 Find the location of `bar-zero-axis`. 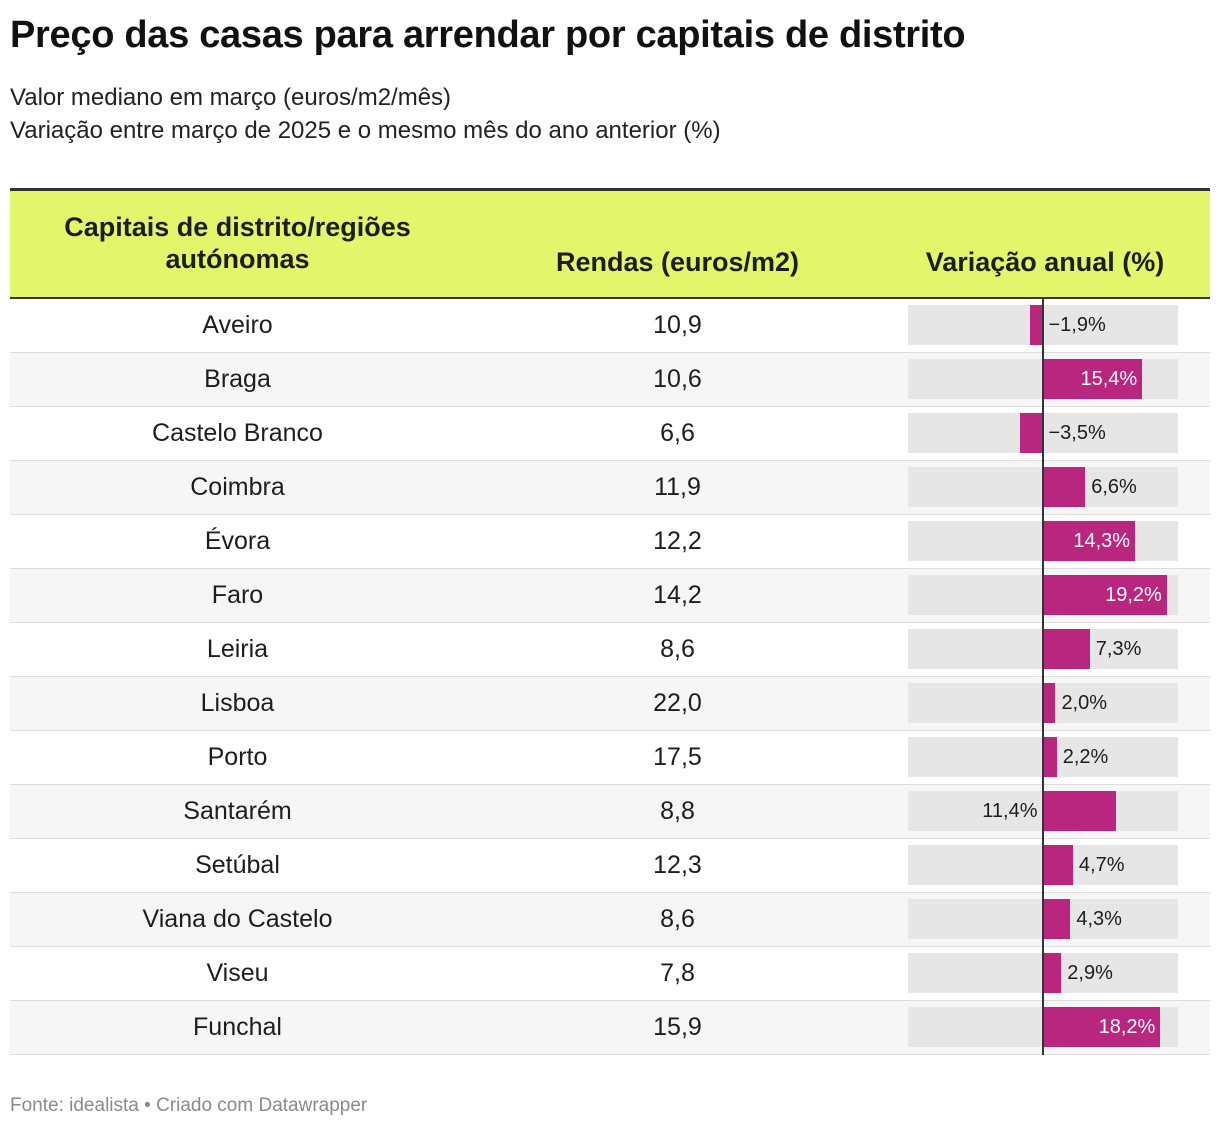

bar-zero-axis is located at coordinates (1043, 677).